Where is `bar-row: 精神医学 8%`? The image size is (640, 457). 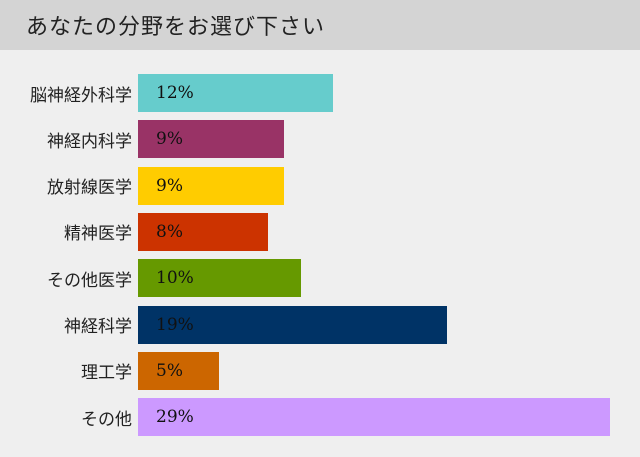 bar-row: 精神医学 8% is located at coordinates (320, 231).